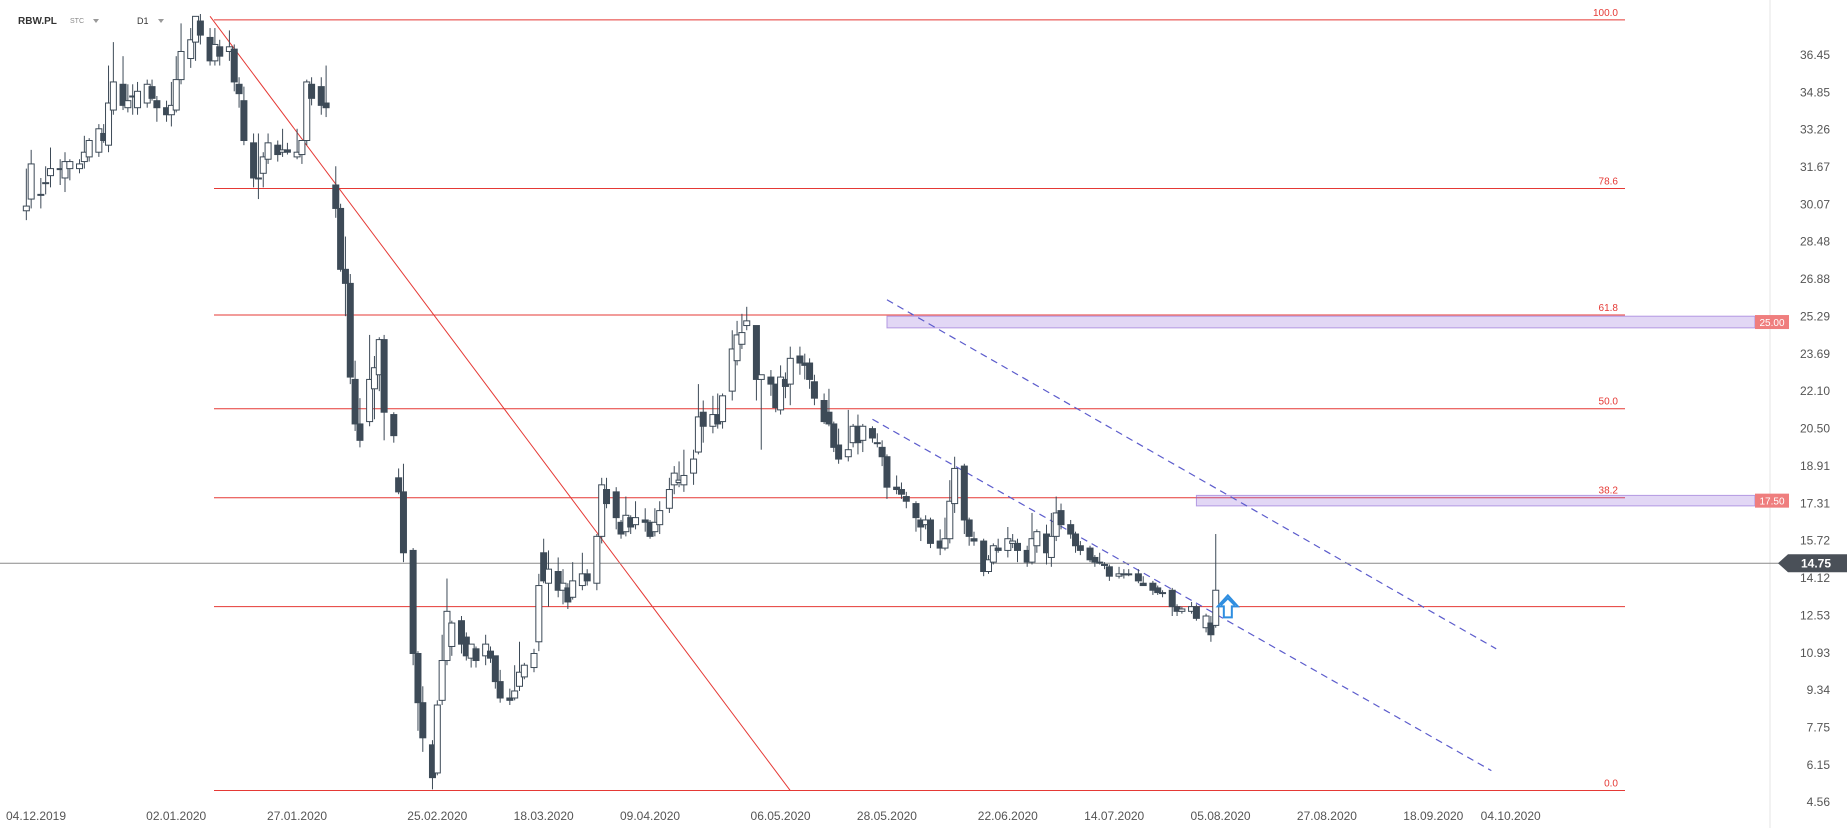 The image size is (1847, 833). Describe the element at coordinates (161, 21) in the screenshot. I see `timeframe-dropdown-icon` at that location.